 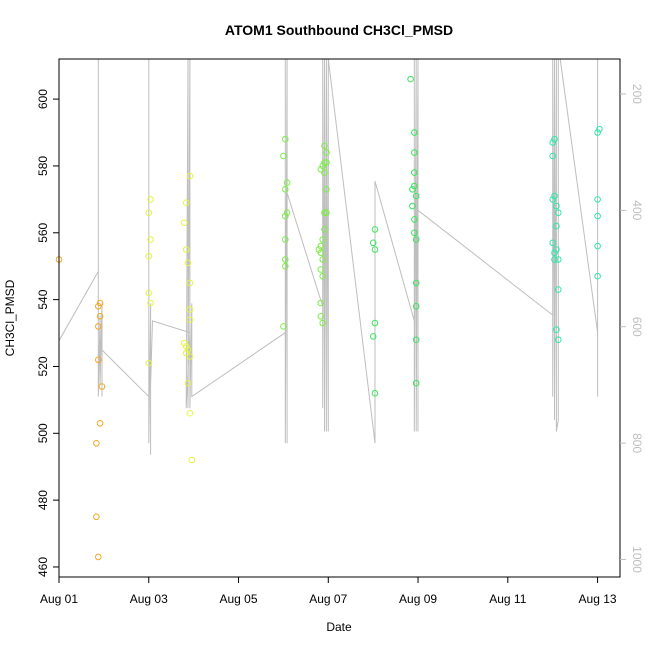 I want to click on x-tick-label: Aug 07, so click(x=328, y=599).